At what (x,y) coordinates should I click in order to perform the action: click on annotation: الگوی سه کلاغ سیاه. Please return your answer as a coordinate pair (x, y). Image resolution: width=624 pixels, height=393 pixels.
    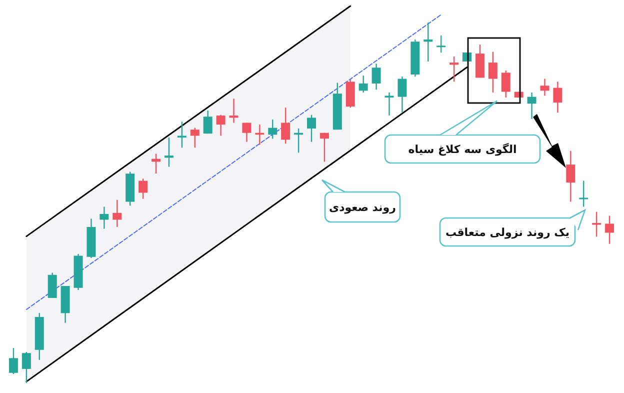
    Looking at the image, I should click on (462, 149).